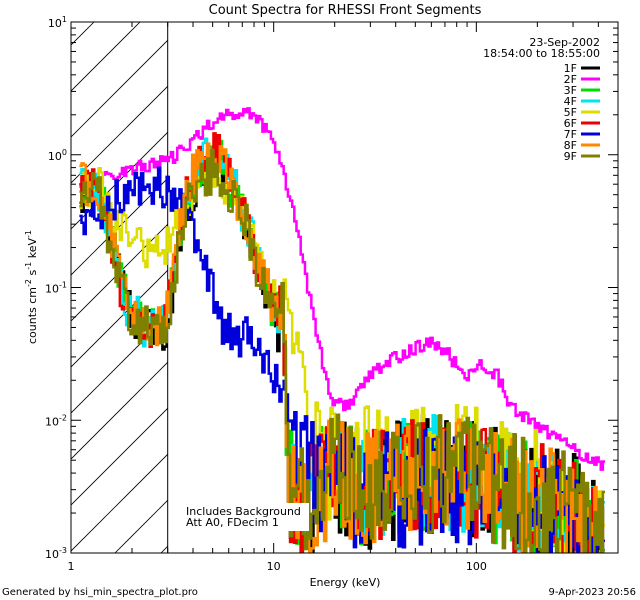 Image resolution: width=640 pixels, height=600 pixels. Describe the element at coordinates (592, 592) in the screenshot. I see `footer-timestamp: 9-Apr-2023 20:56` at that location.